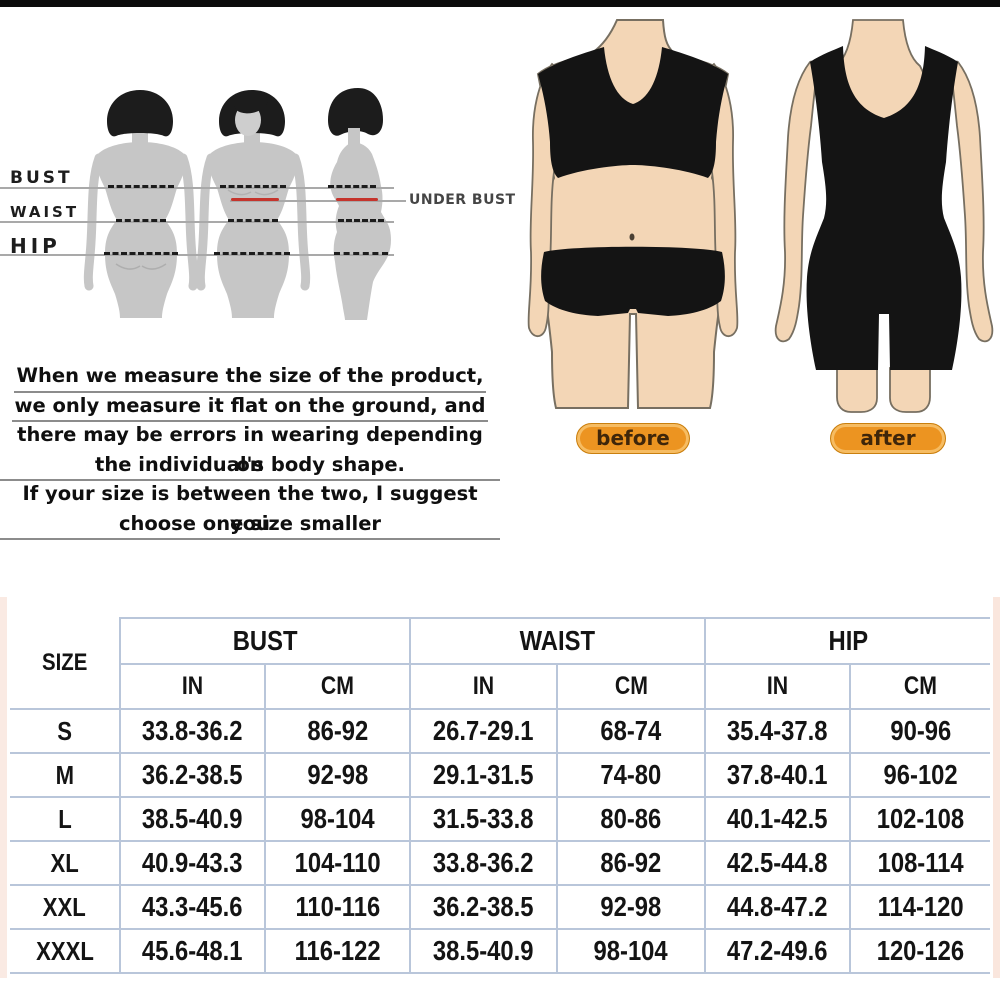  What do you see at coordinates (264, 641) in the screenshot?
I see `bust-group-header: BUST` at bounding box center [264, 641].